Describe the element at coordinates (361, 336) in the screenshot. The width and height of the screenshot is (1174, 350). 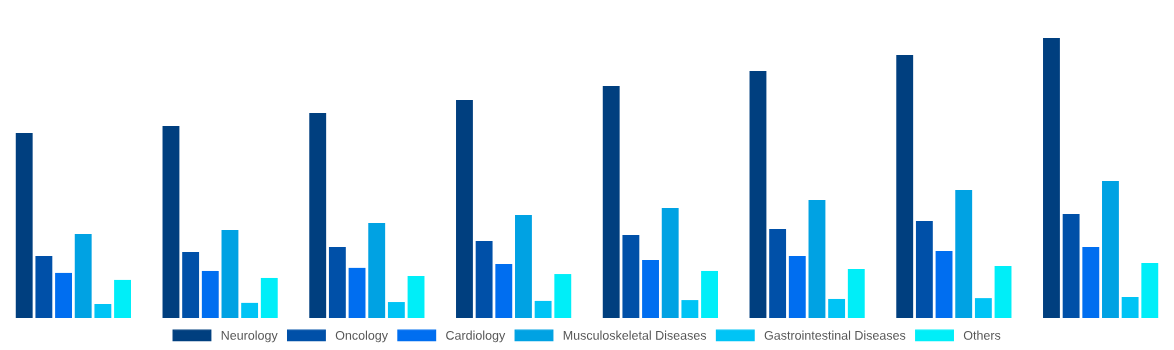
I see `legend-label: Oncology` at that location.